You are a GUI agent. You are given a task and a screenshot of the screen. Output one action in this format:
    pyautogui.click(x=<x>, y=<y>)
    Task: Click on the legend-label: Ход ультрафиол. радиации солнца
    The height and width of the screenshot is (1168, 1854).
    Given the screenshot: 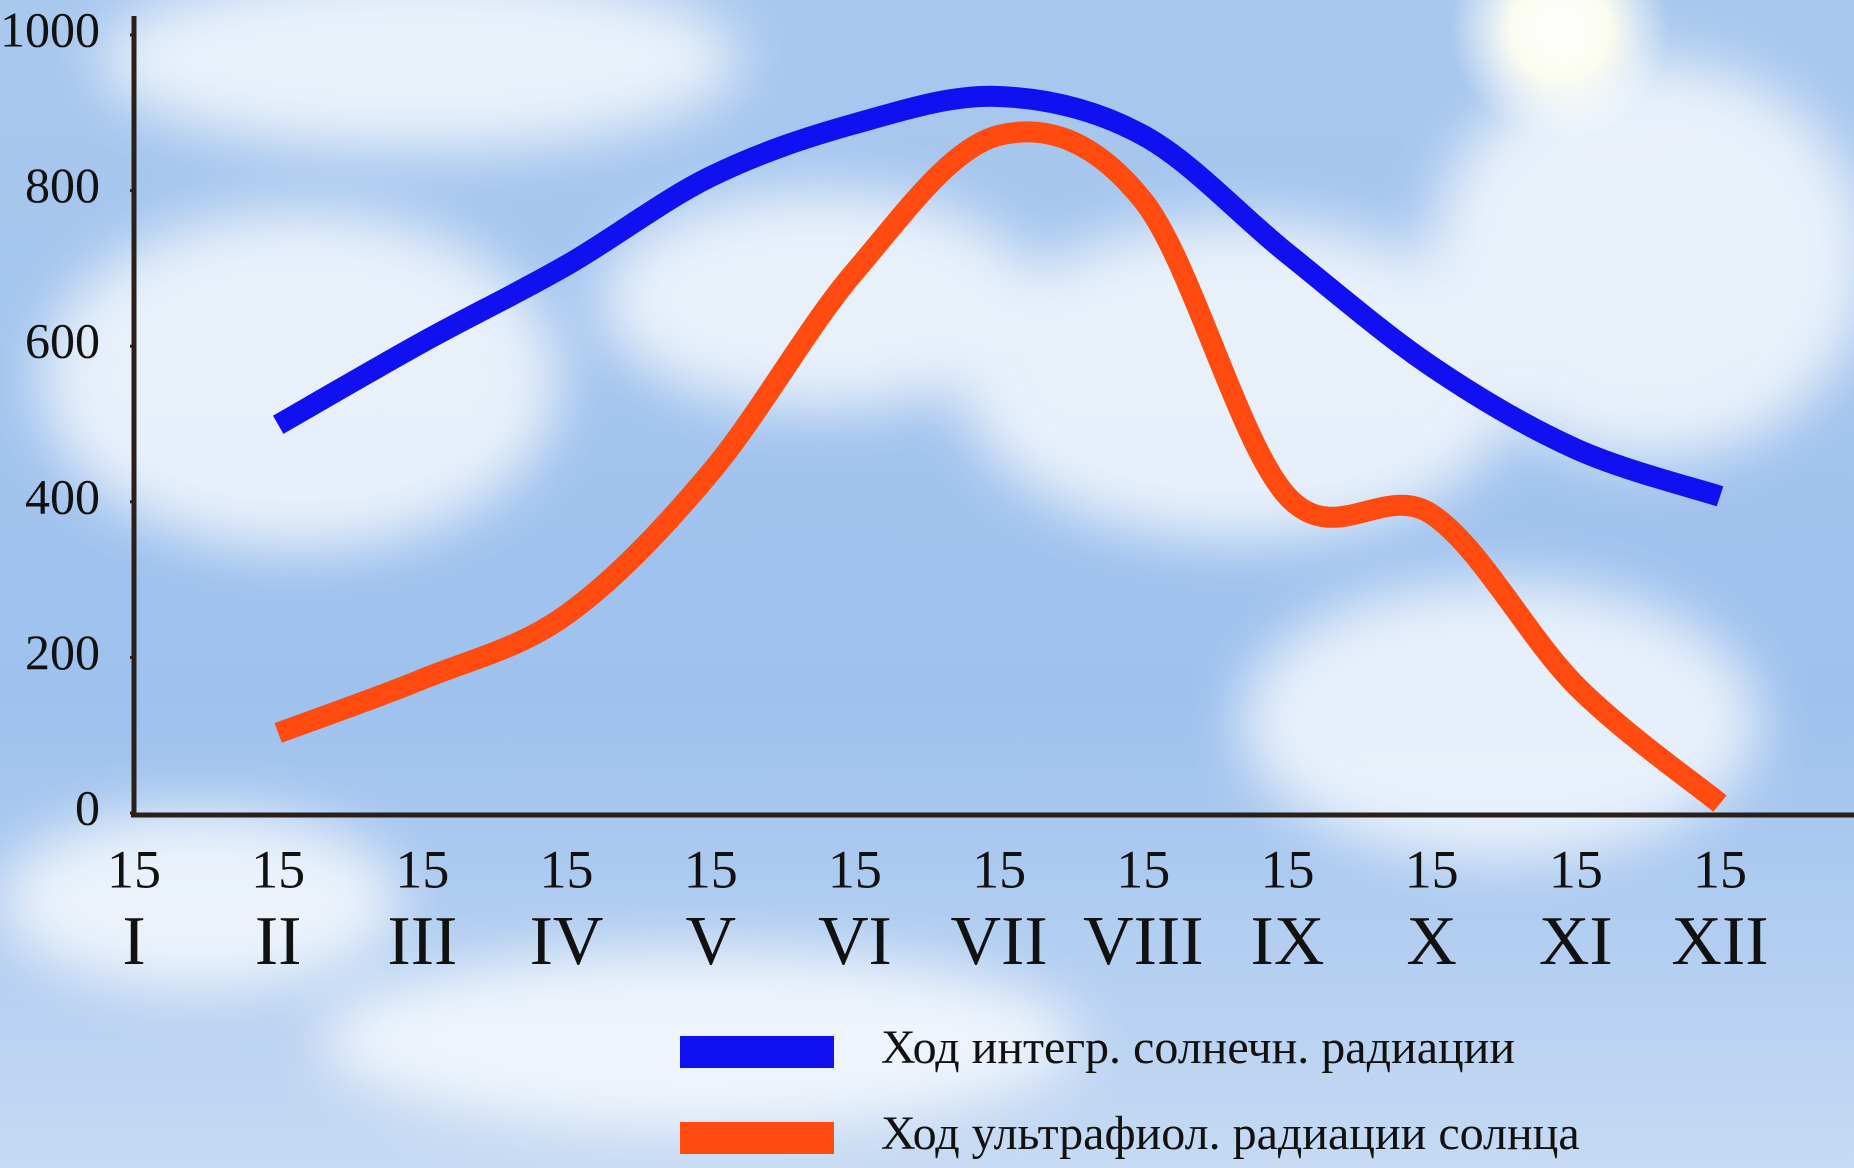 What is the action you would take?
    pyautogui.click(x=1230, y=1133)
    